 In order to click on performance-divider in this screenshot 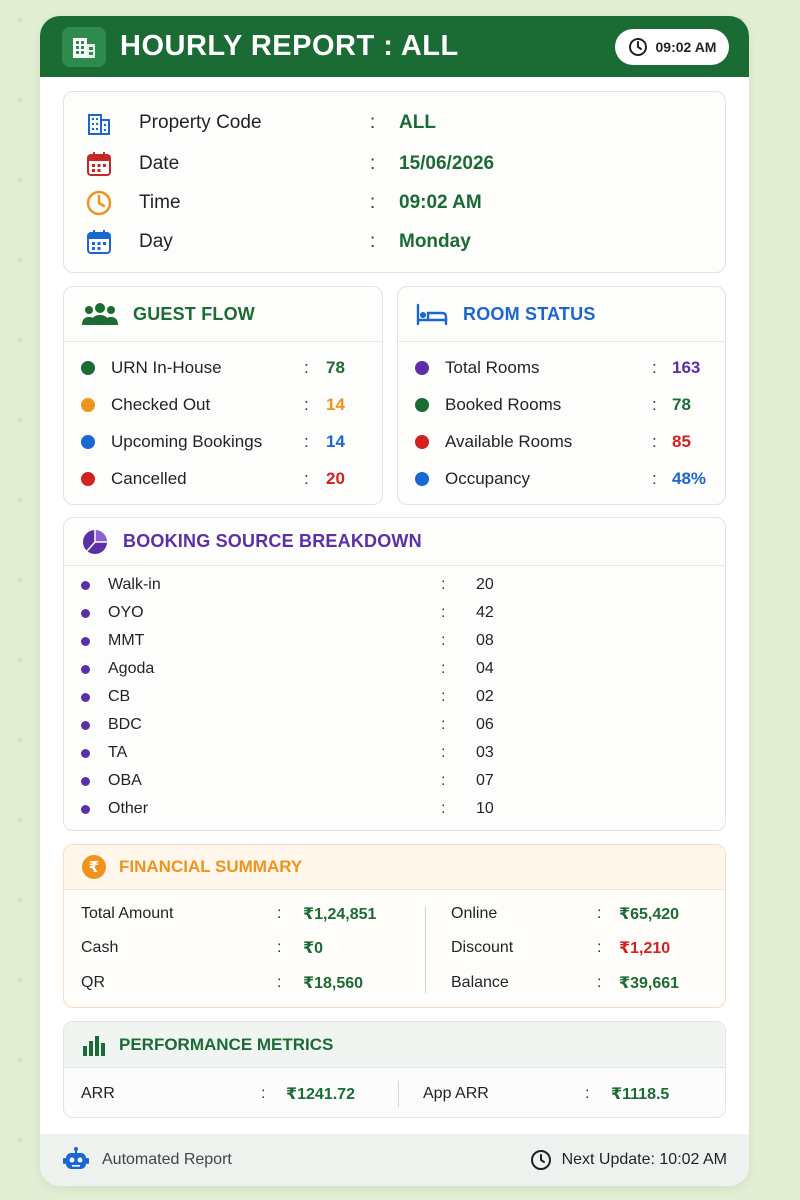, I will do `click(398, 1094)`.